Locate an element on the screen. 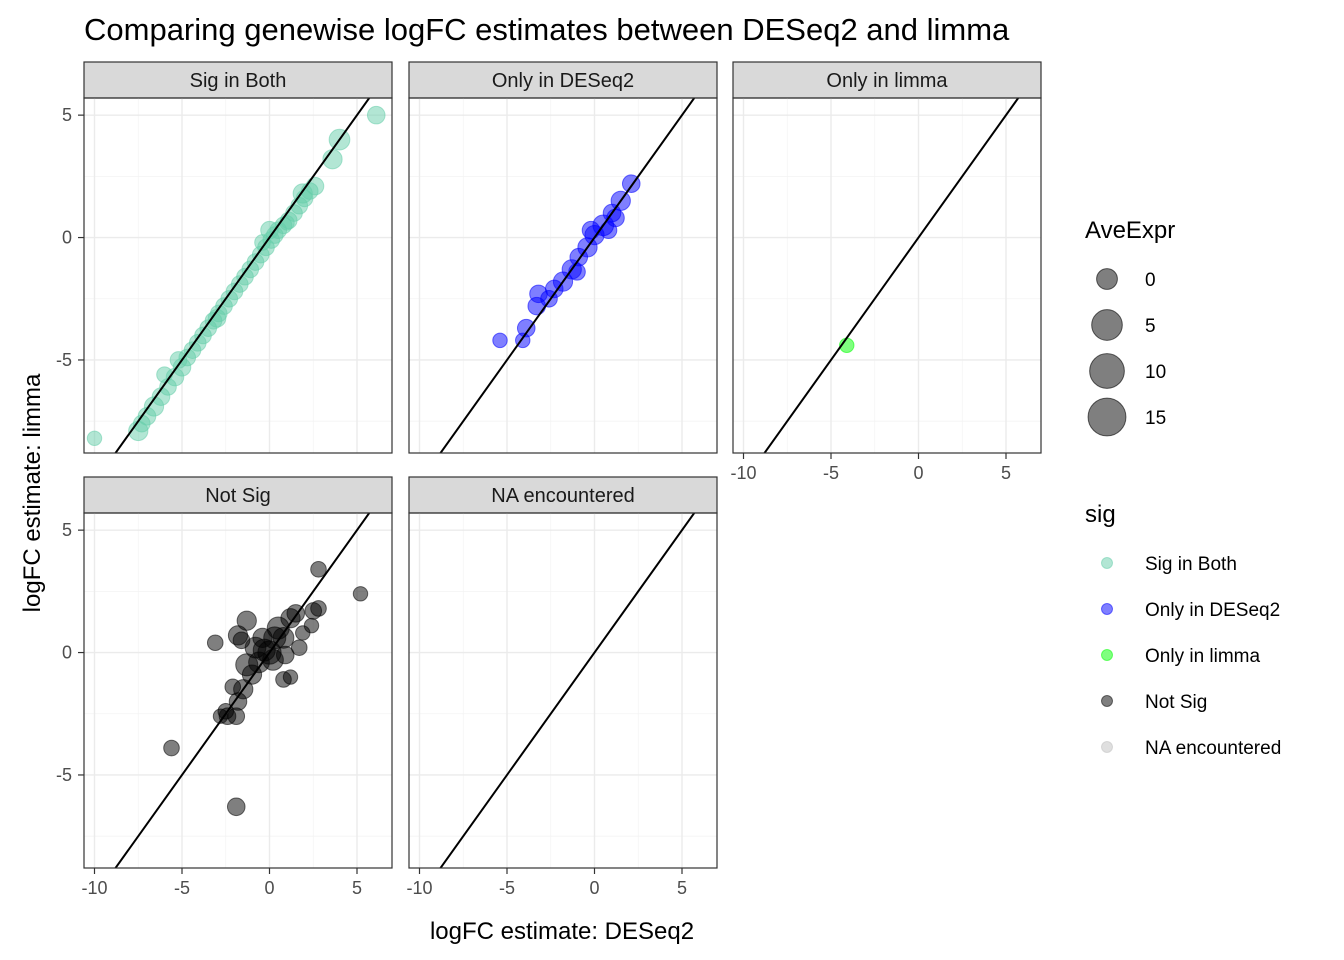 The height and width of the screenshot is (960, 1344). facet-panel: NA encountered -10 -5 0 5 is located at coordinates (562, 687).